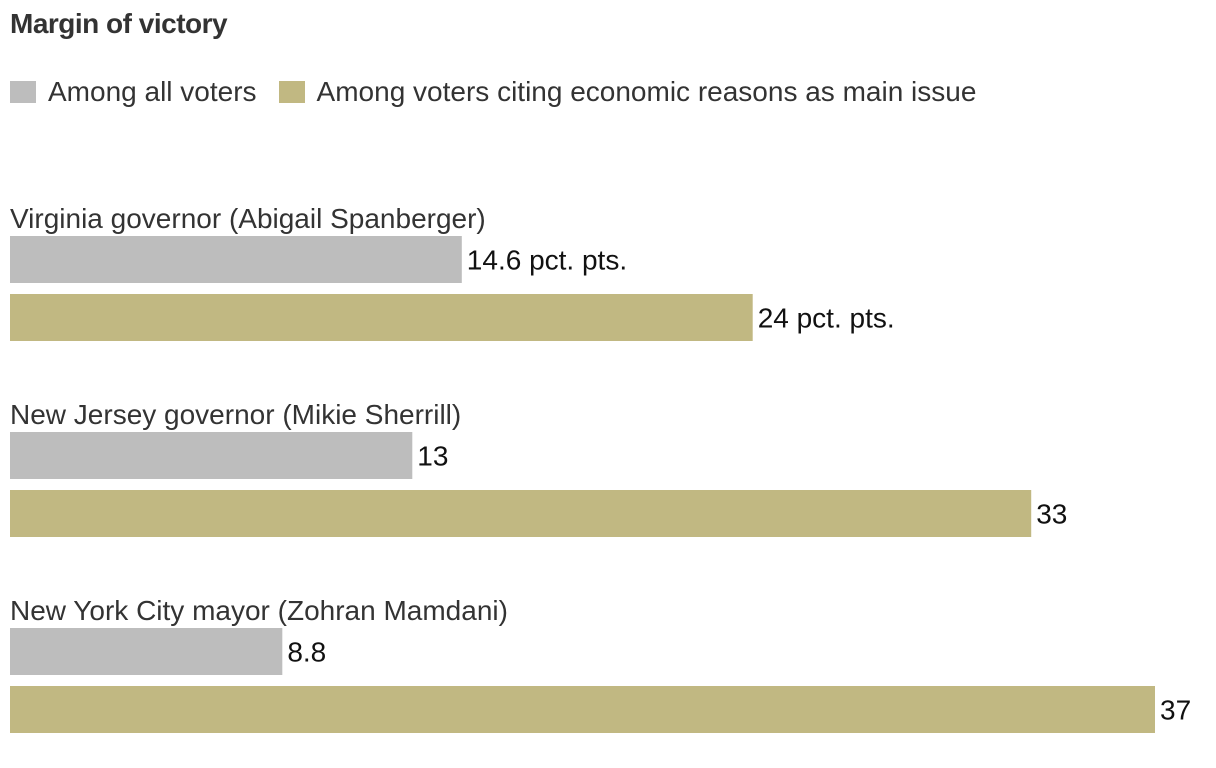  What do you see at coordinates (235, 414) in the screenshot?
I see `category-label: New Jersey governor (Mikie Sherrill)` at bounding box center [235, 414].